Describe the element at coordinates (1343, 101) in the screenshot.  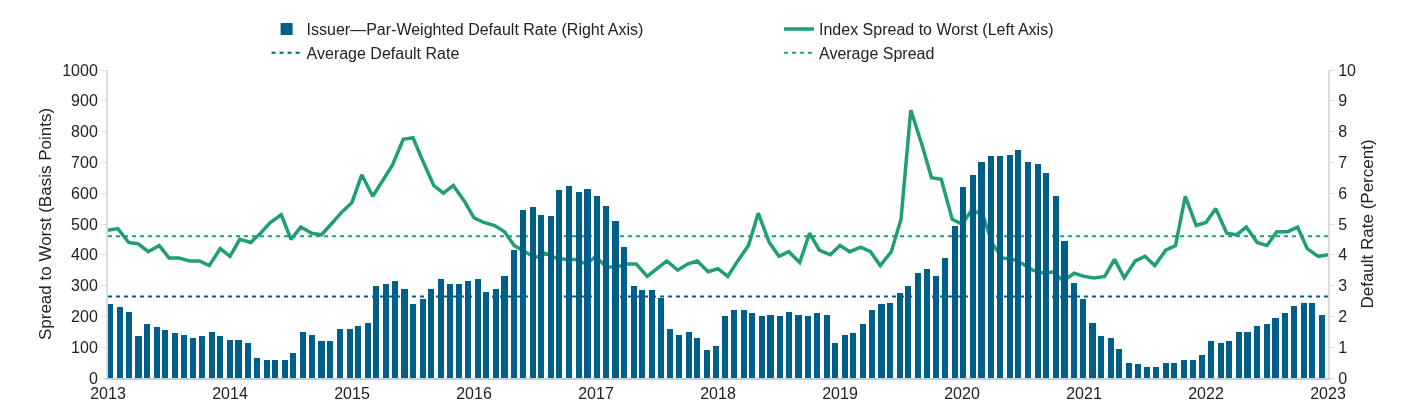
I see `y2-tick-label: 9` at that location.